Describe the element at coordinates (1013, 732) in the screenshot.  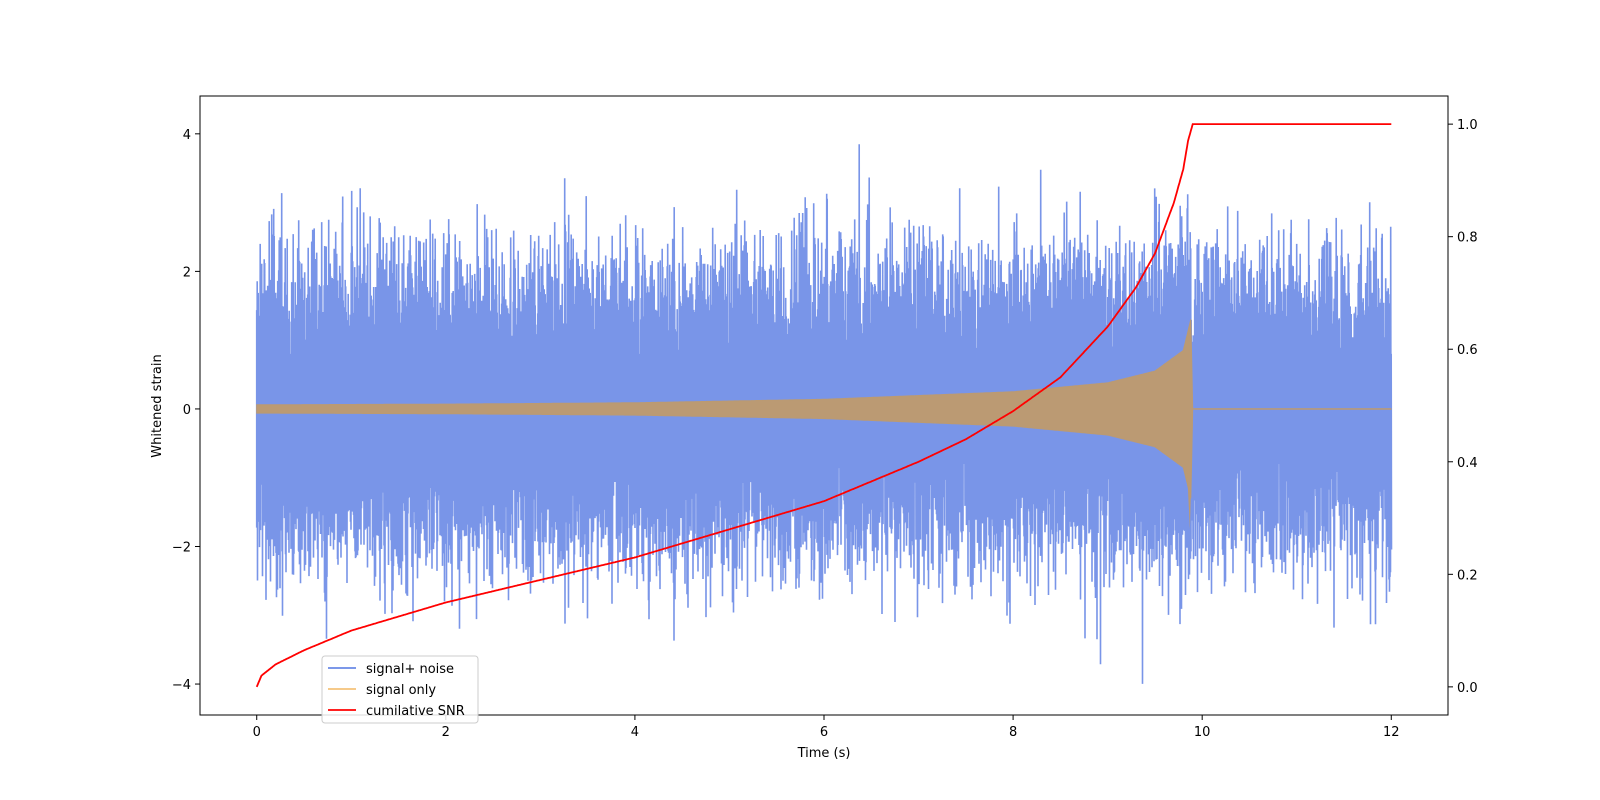
I see `x-tick-label: 8` at that location.